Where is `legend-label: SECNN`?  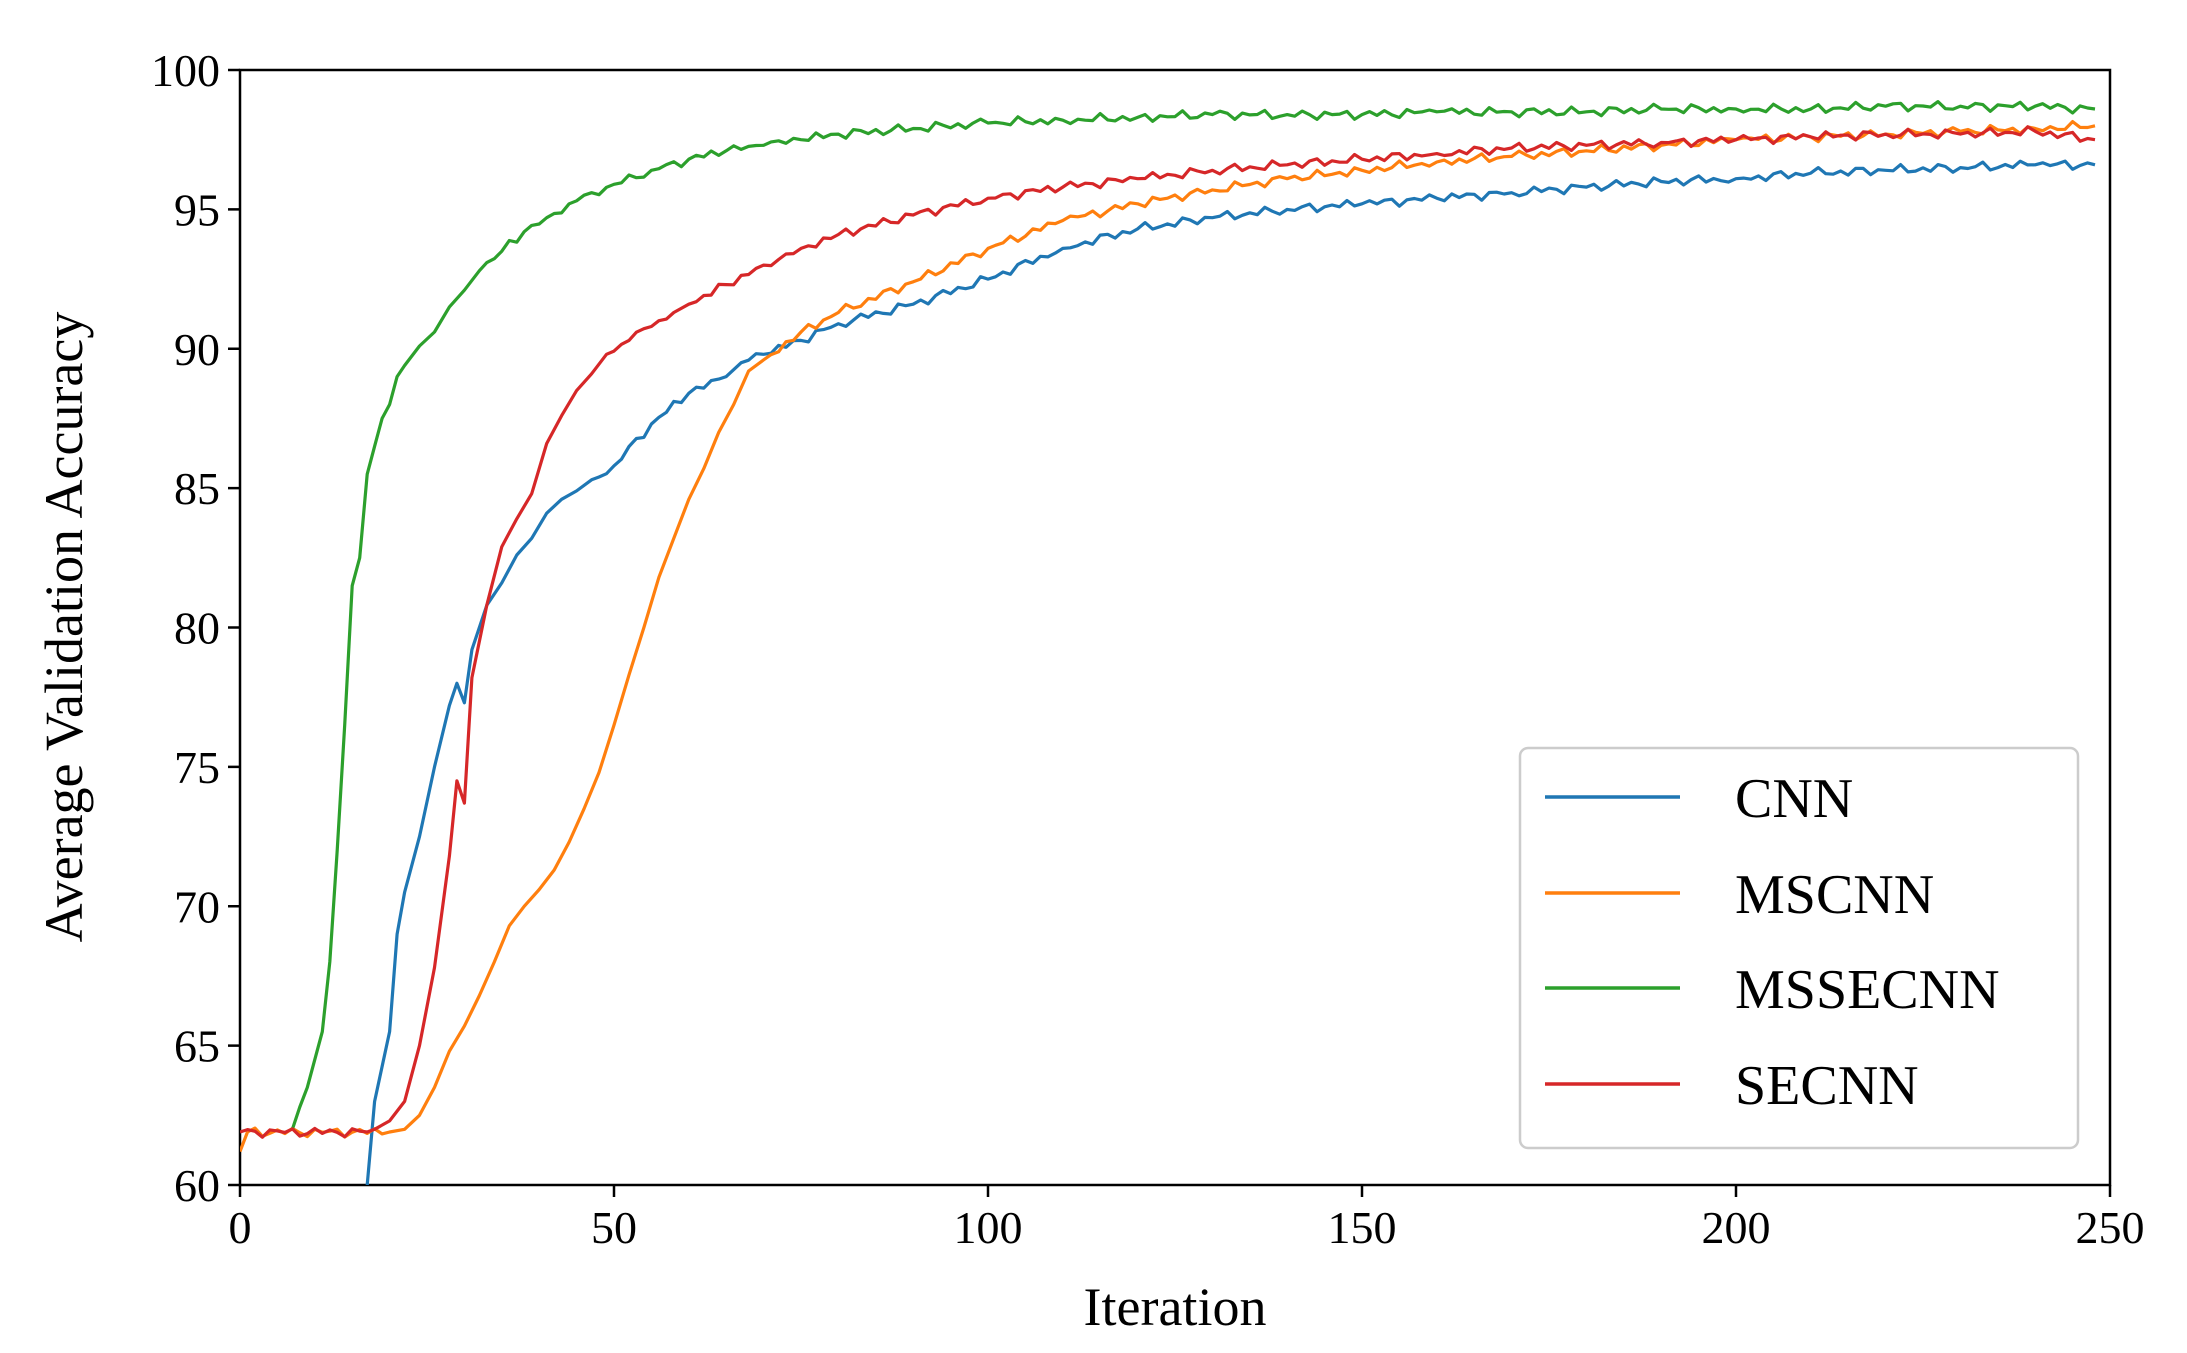 legend-label: SECNN is located at coordinates (1827, 1086).